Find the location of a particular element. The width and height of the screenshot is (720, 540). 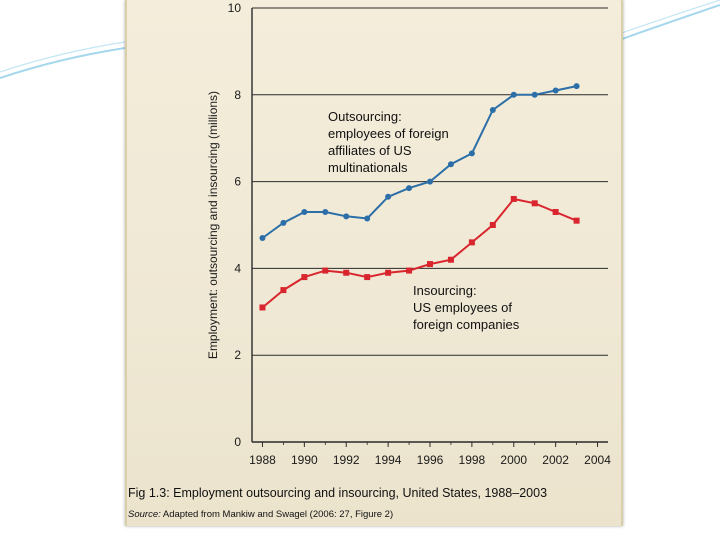

data-point-outsourcing-2001 is located at coordinates (534, 94).